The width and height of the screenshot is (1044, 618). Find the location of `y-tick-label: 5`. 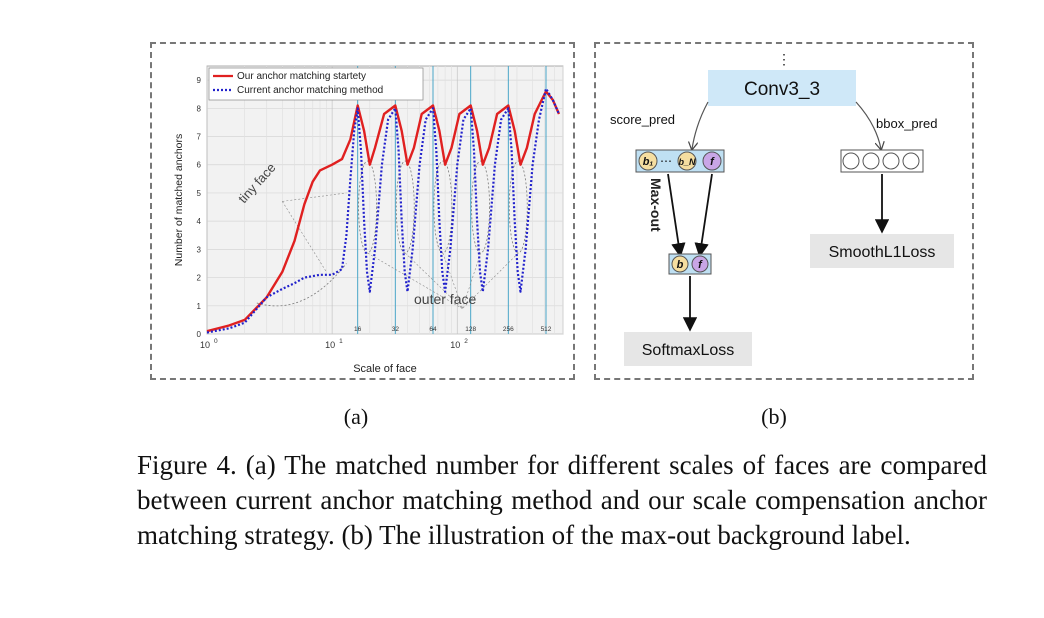

y-tick-label: 5 is located at coordinates (199, 193).